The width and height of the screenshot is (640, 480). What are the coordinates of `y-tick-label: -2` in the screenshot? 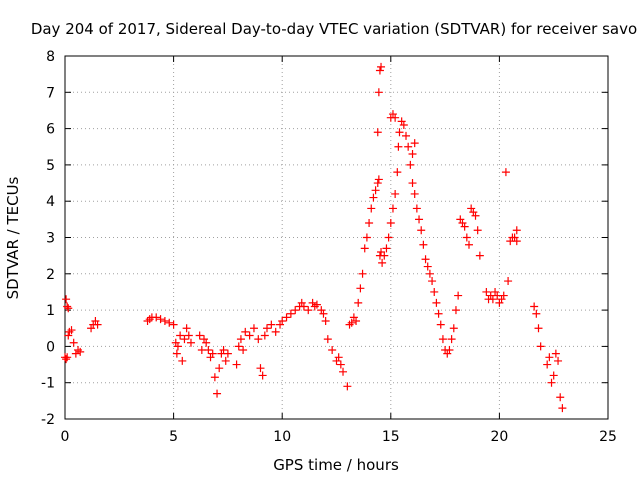 It's located at (48, 420).